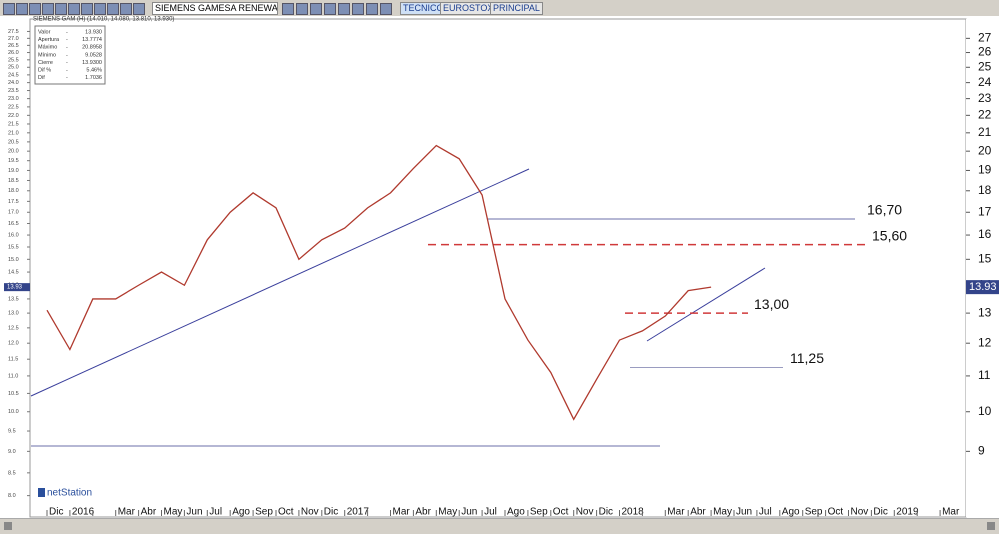 Image resolution: width=999 pixels, height=534 pixels. What do you see at coordinates (12, 473) in the screenshot?
I see `y-tick-label-left: 8.5` at bounding box center [12, 473].